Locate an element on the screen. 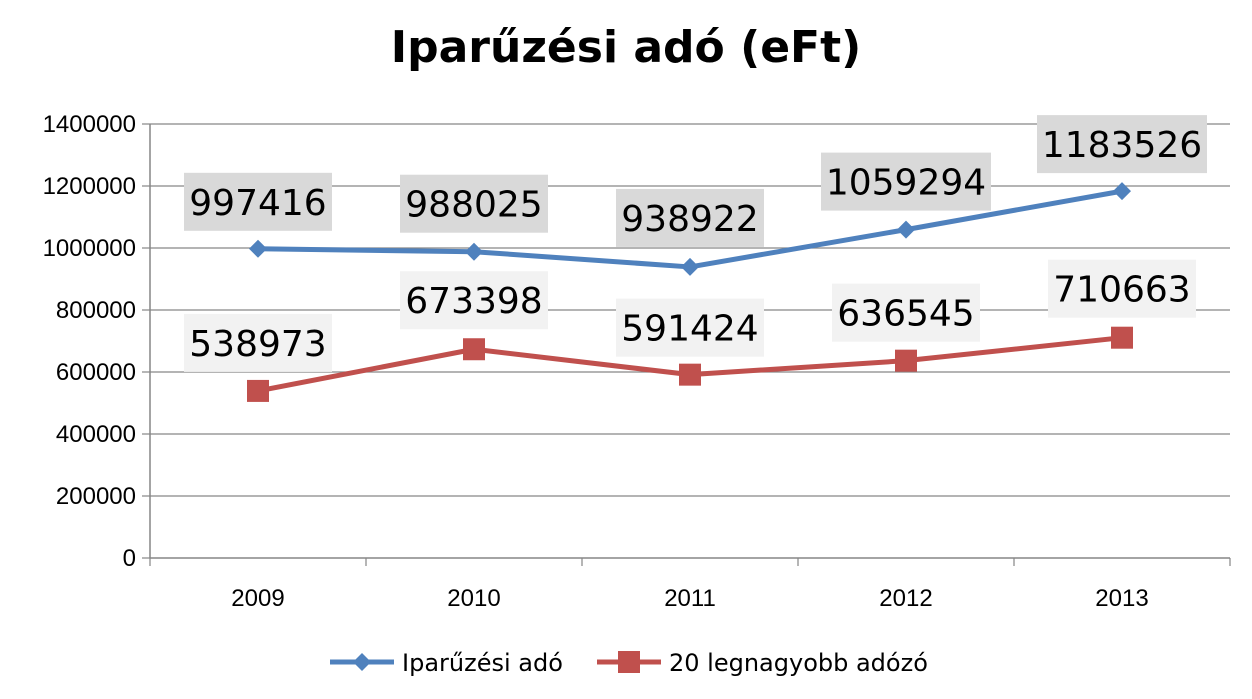 The image size is (1252, 699). y-tick-label: 600000 is located at coordinates (96, 372).